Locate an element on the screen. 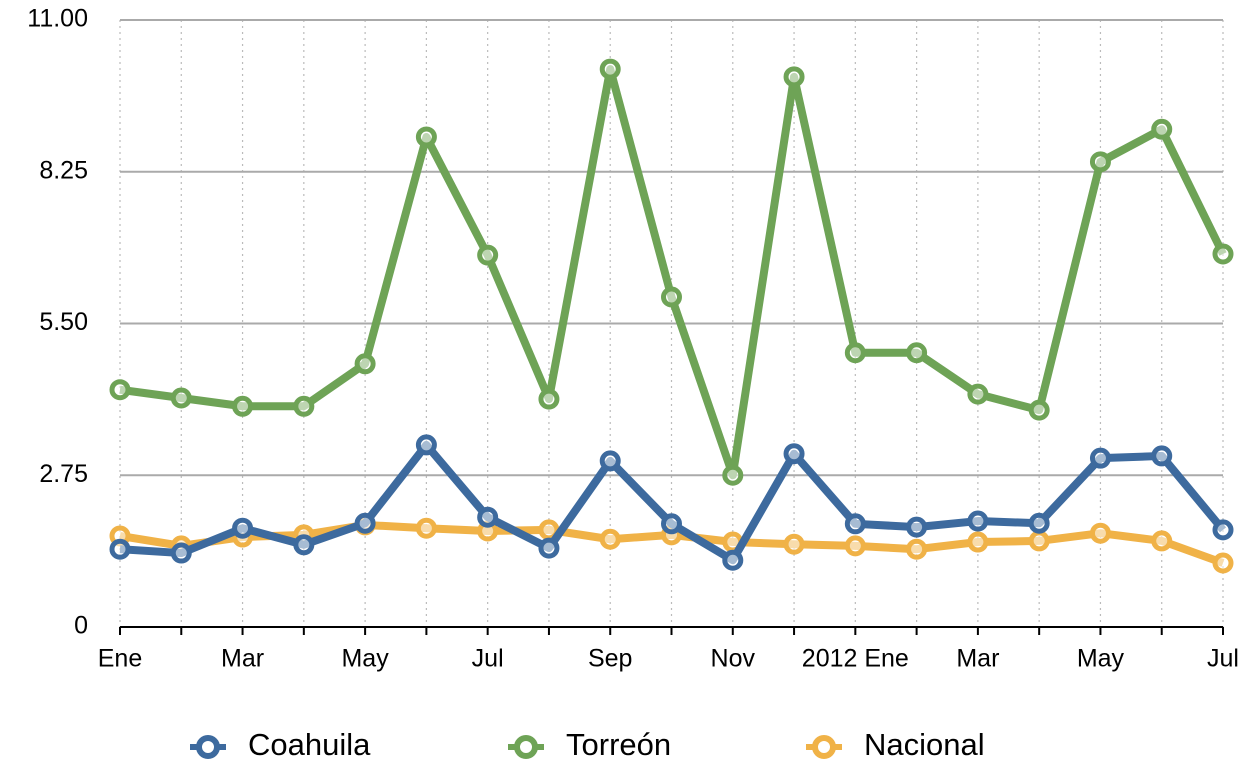 The width and height of the screenshot is (1248, 774). legend-label: Coahuila is located at coordinates (309, 744).